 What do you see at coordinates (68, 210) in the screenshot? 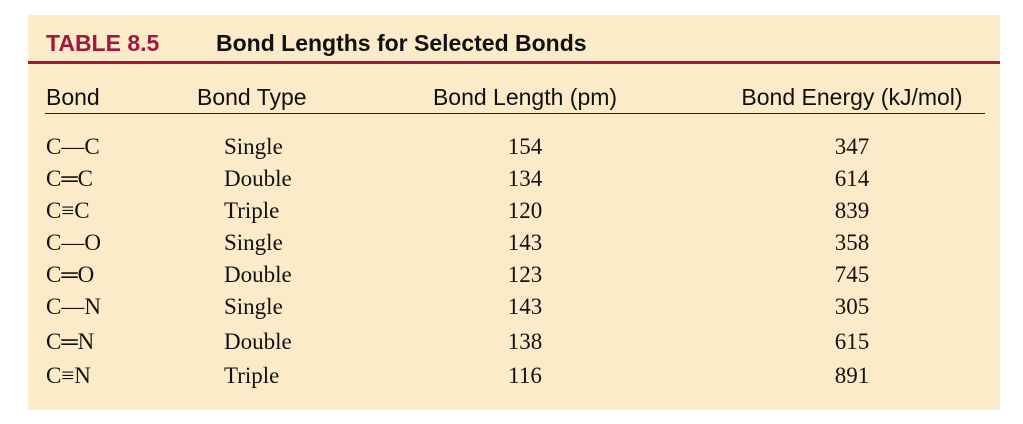
I see `table-cell: C≡C` at bounding box center [68, 210].